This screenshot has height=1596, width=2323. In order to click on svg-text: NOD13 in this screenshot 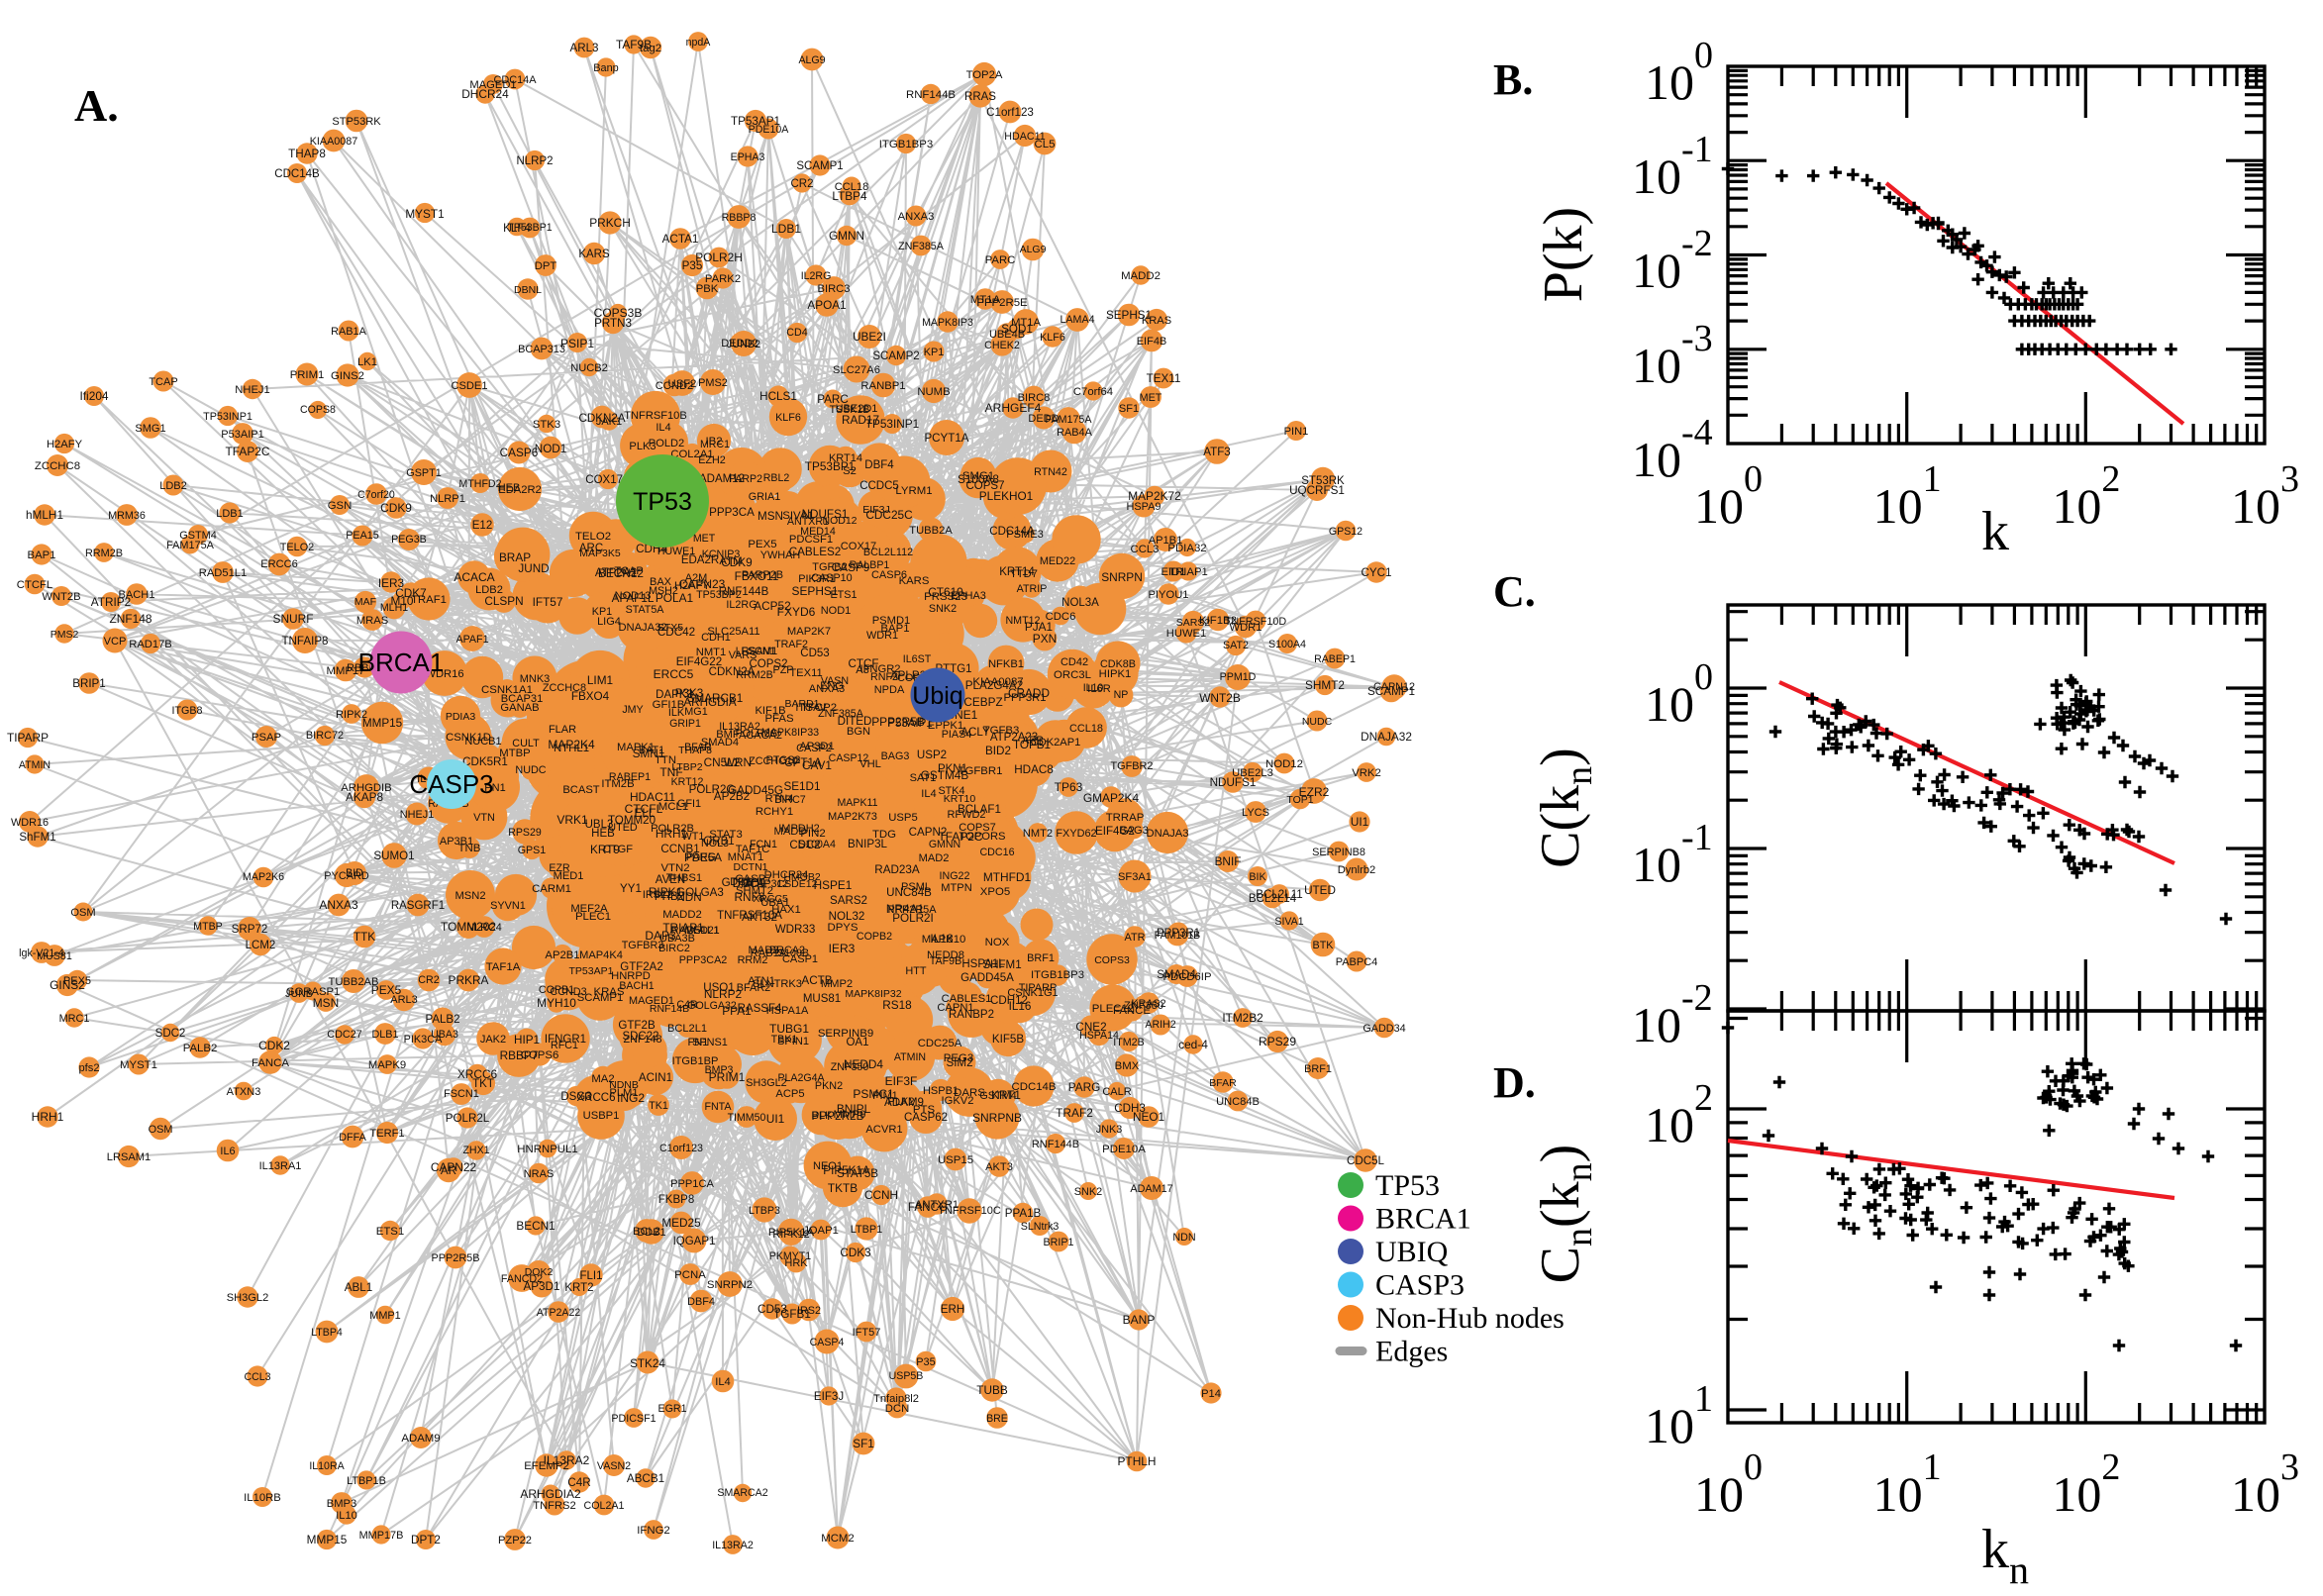, I will do `click(633, 596)`.